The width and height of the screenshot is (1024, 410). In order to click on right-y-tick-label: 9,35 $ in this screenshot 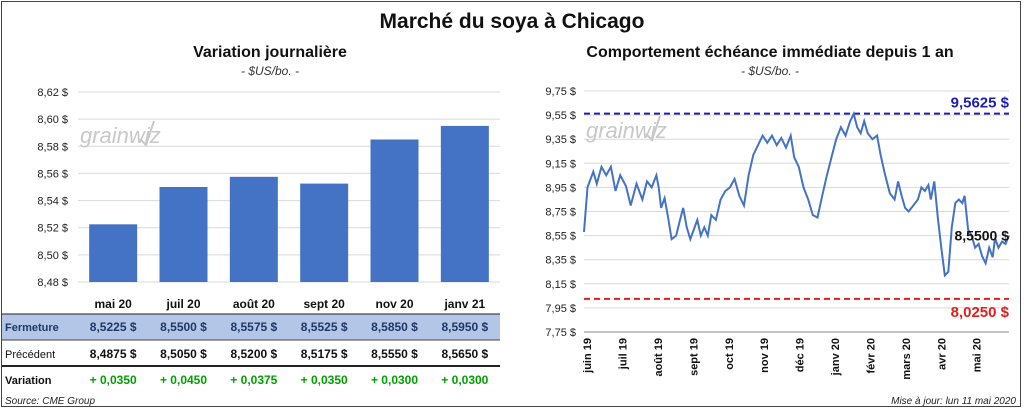, I will do `click(560, 140)`.